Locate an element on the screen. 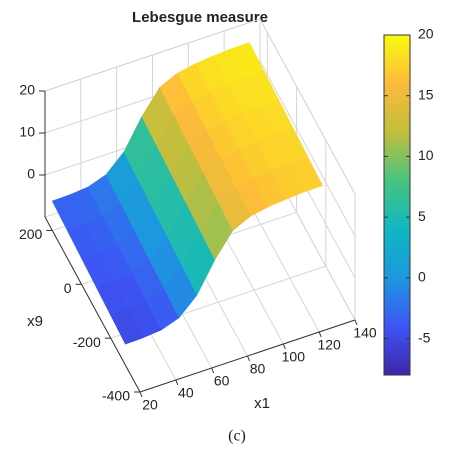  x-tick-label: 140 is located at coordinates (365, 333).